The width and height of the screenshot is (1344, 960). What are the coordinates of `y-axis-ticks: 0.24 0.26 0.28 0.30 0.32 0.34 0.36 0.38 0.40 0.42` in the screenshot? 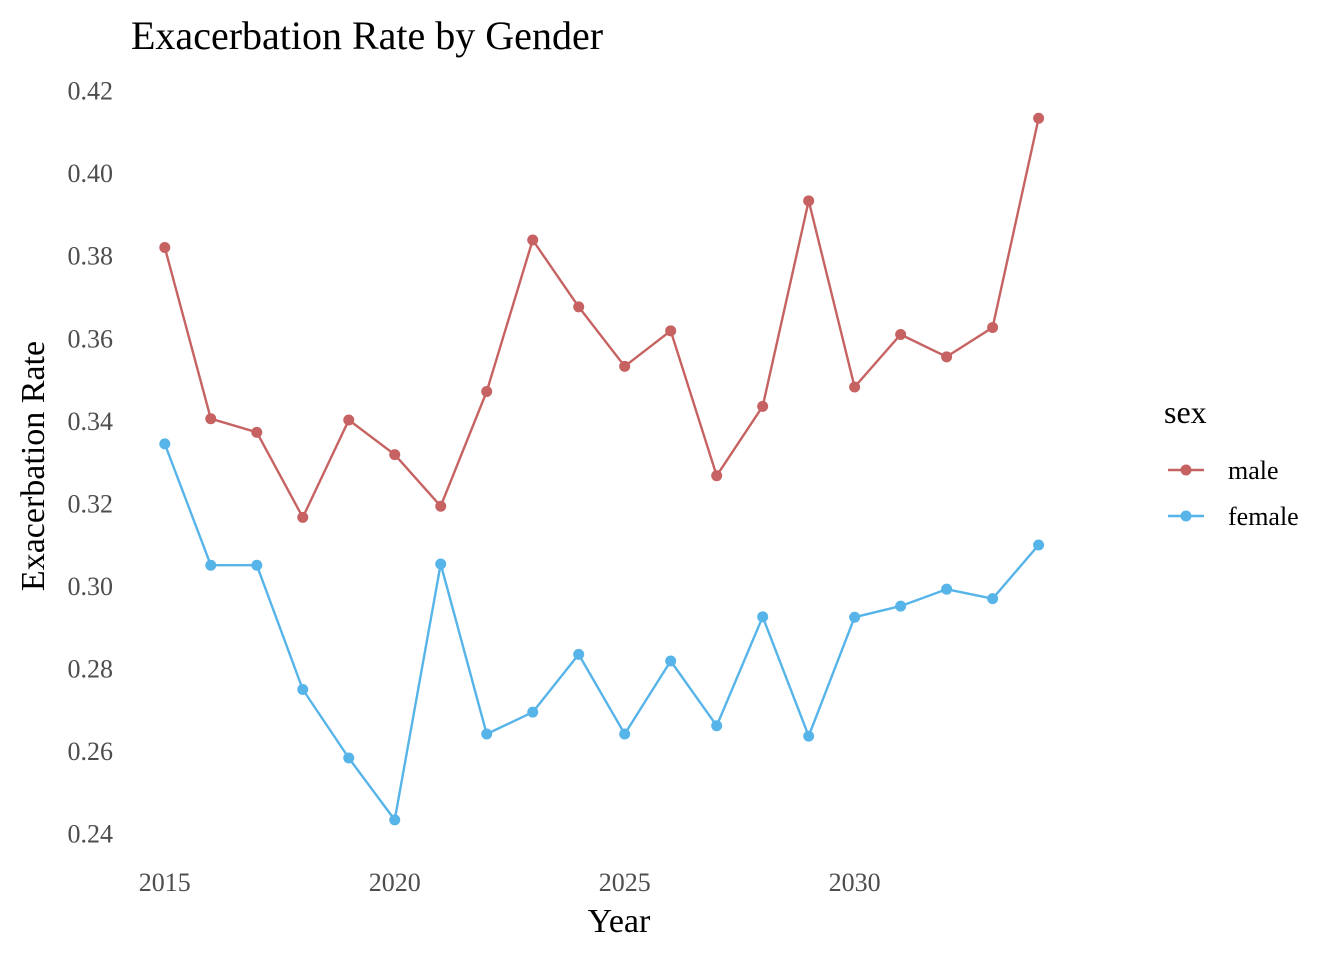 It's located at (91, 463).